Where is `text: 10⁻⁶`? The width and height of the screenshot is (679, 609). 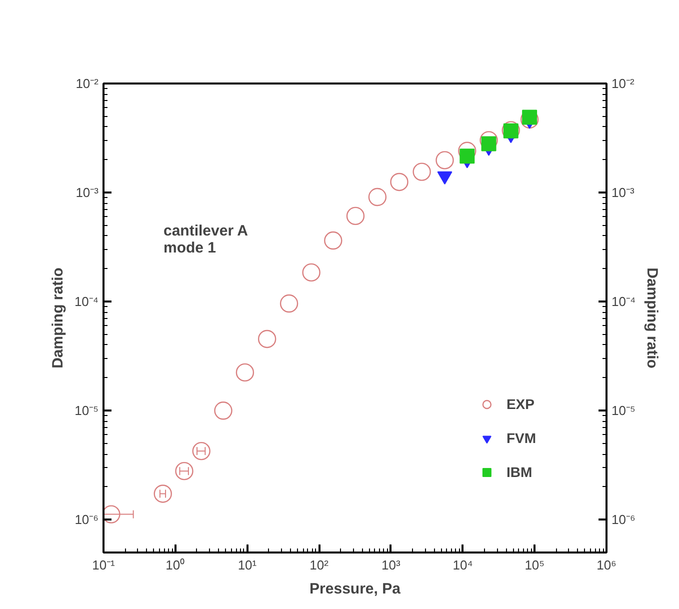
text: 10⁻⁶ is located at coordinates (624, 520).